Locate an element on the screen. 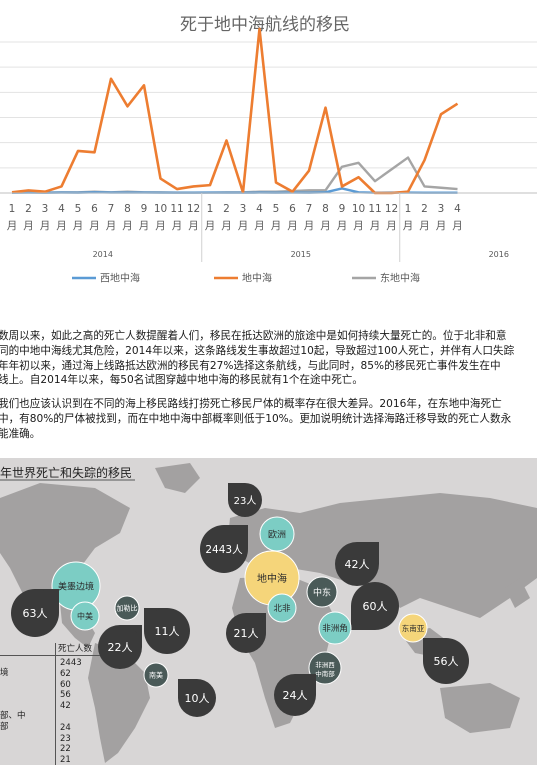 The width and height of the screenshot is (537, 765). count-bubble: 11人 is located at coordinates (167, 631).